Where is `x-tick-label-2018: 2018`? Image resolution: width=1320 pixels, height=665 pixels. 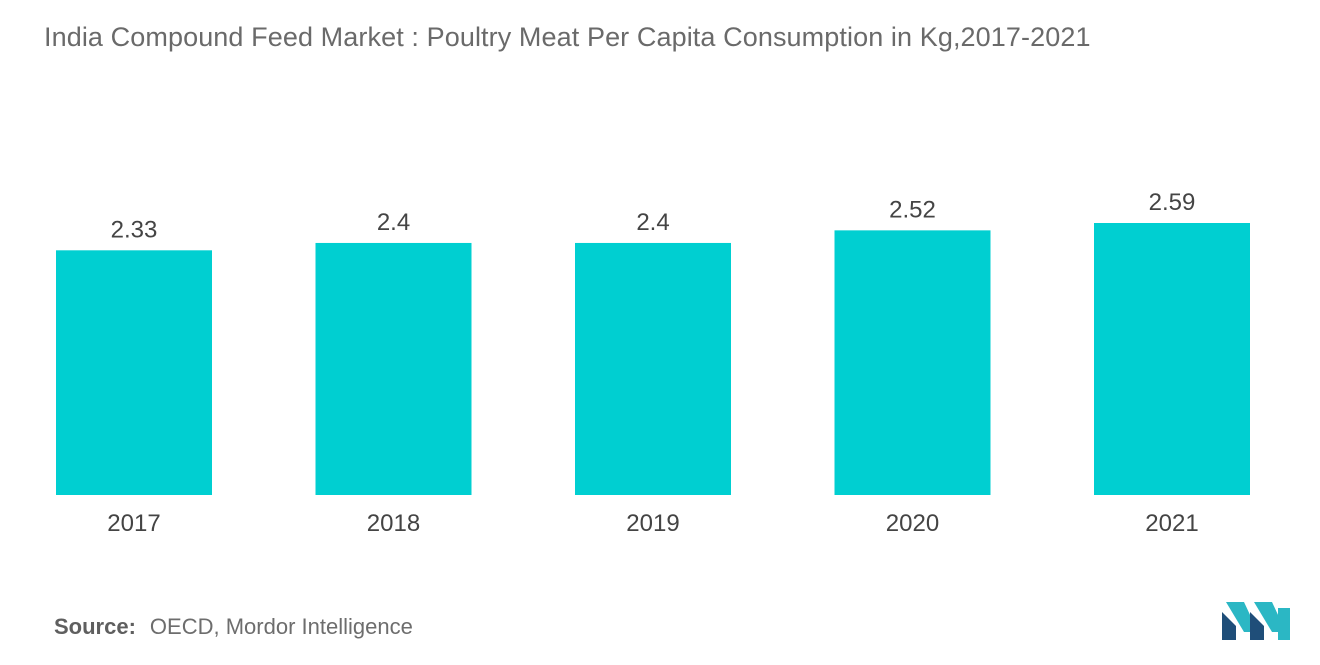
x-tick-label-2018: 2018 is located at coordinates (393, 523).